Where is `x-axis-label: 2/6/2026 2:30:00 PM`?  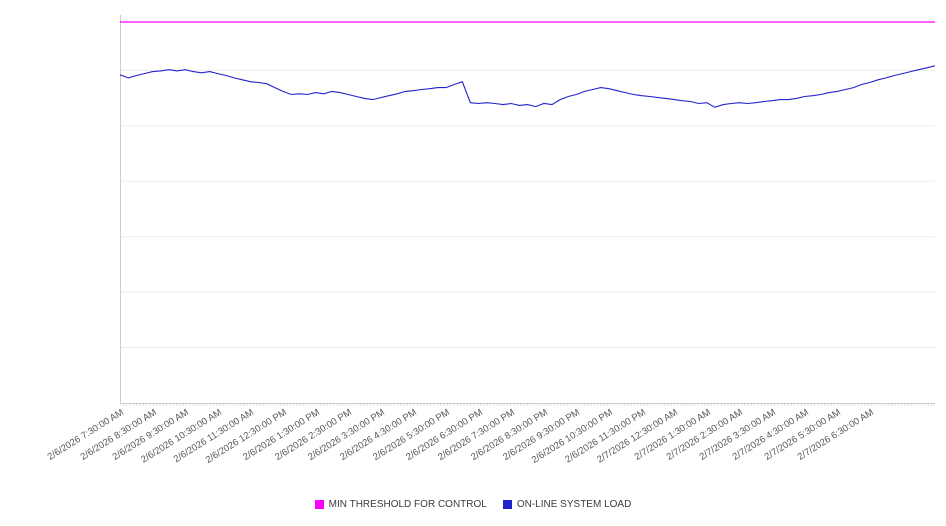 x-axis-label: 2/6/2026 2:30:00 PM is located at coordinates (314, 435).